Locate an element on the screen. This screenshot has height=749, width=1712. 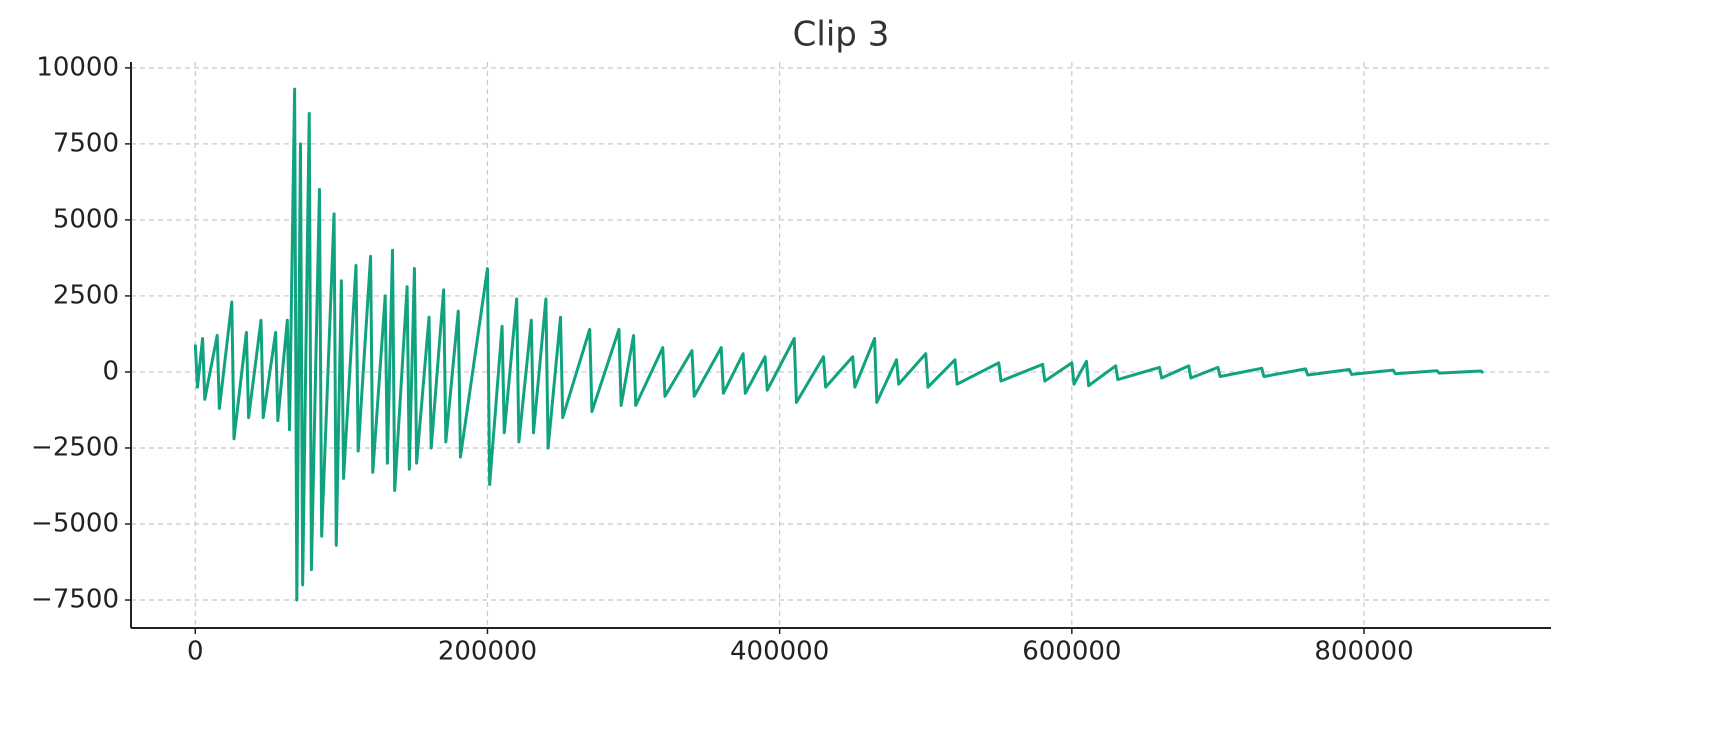
x-tick-label: 800000 is located at coordinates (1363, 652).